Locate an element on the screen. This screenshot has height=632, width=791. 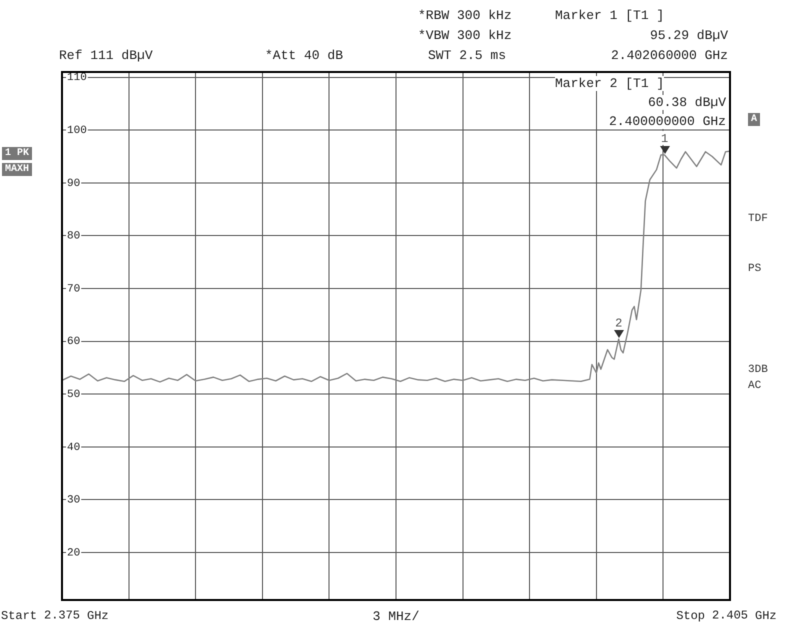
text: *Att 40 dB is located at coordinates (304, 55).